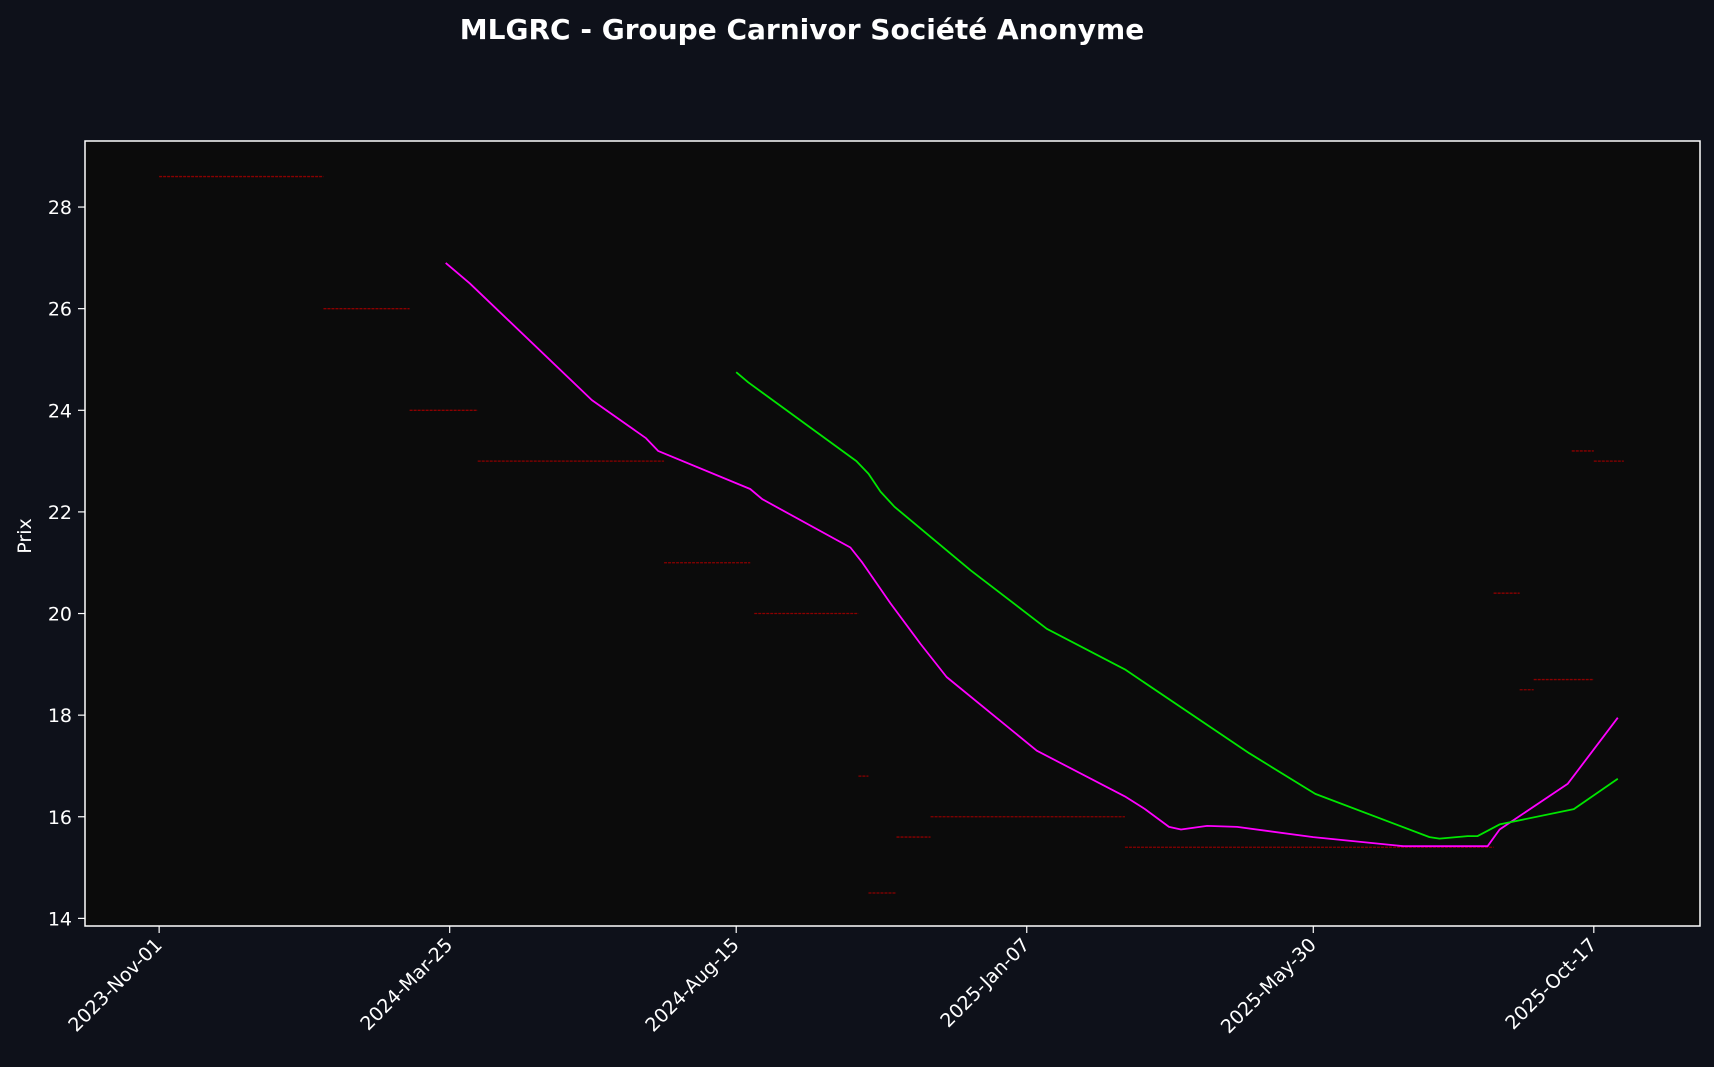 This screenshot has height=1067, width=1714. Describe the element at coordinates (60, 208) in the screenshot. I see `y-tick-label: 28` at that location.